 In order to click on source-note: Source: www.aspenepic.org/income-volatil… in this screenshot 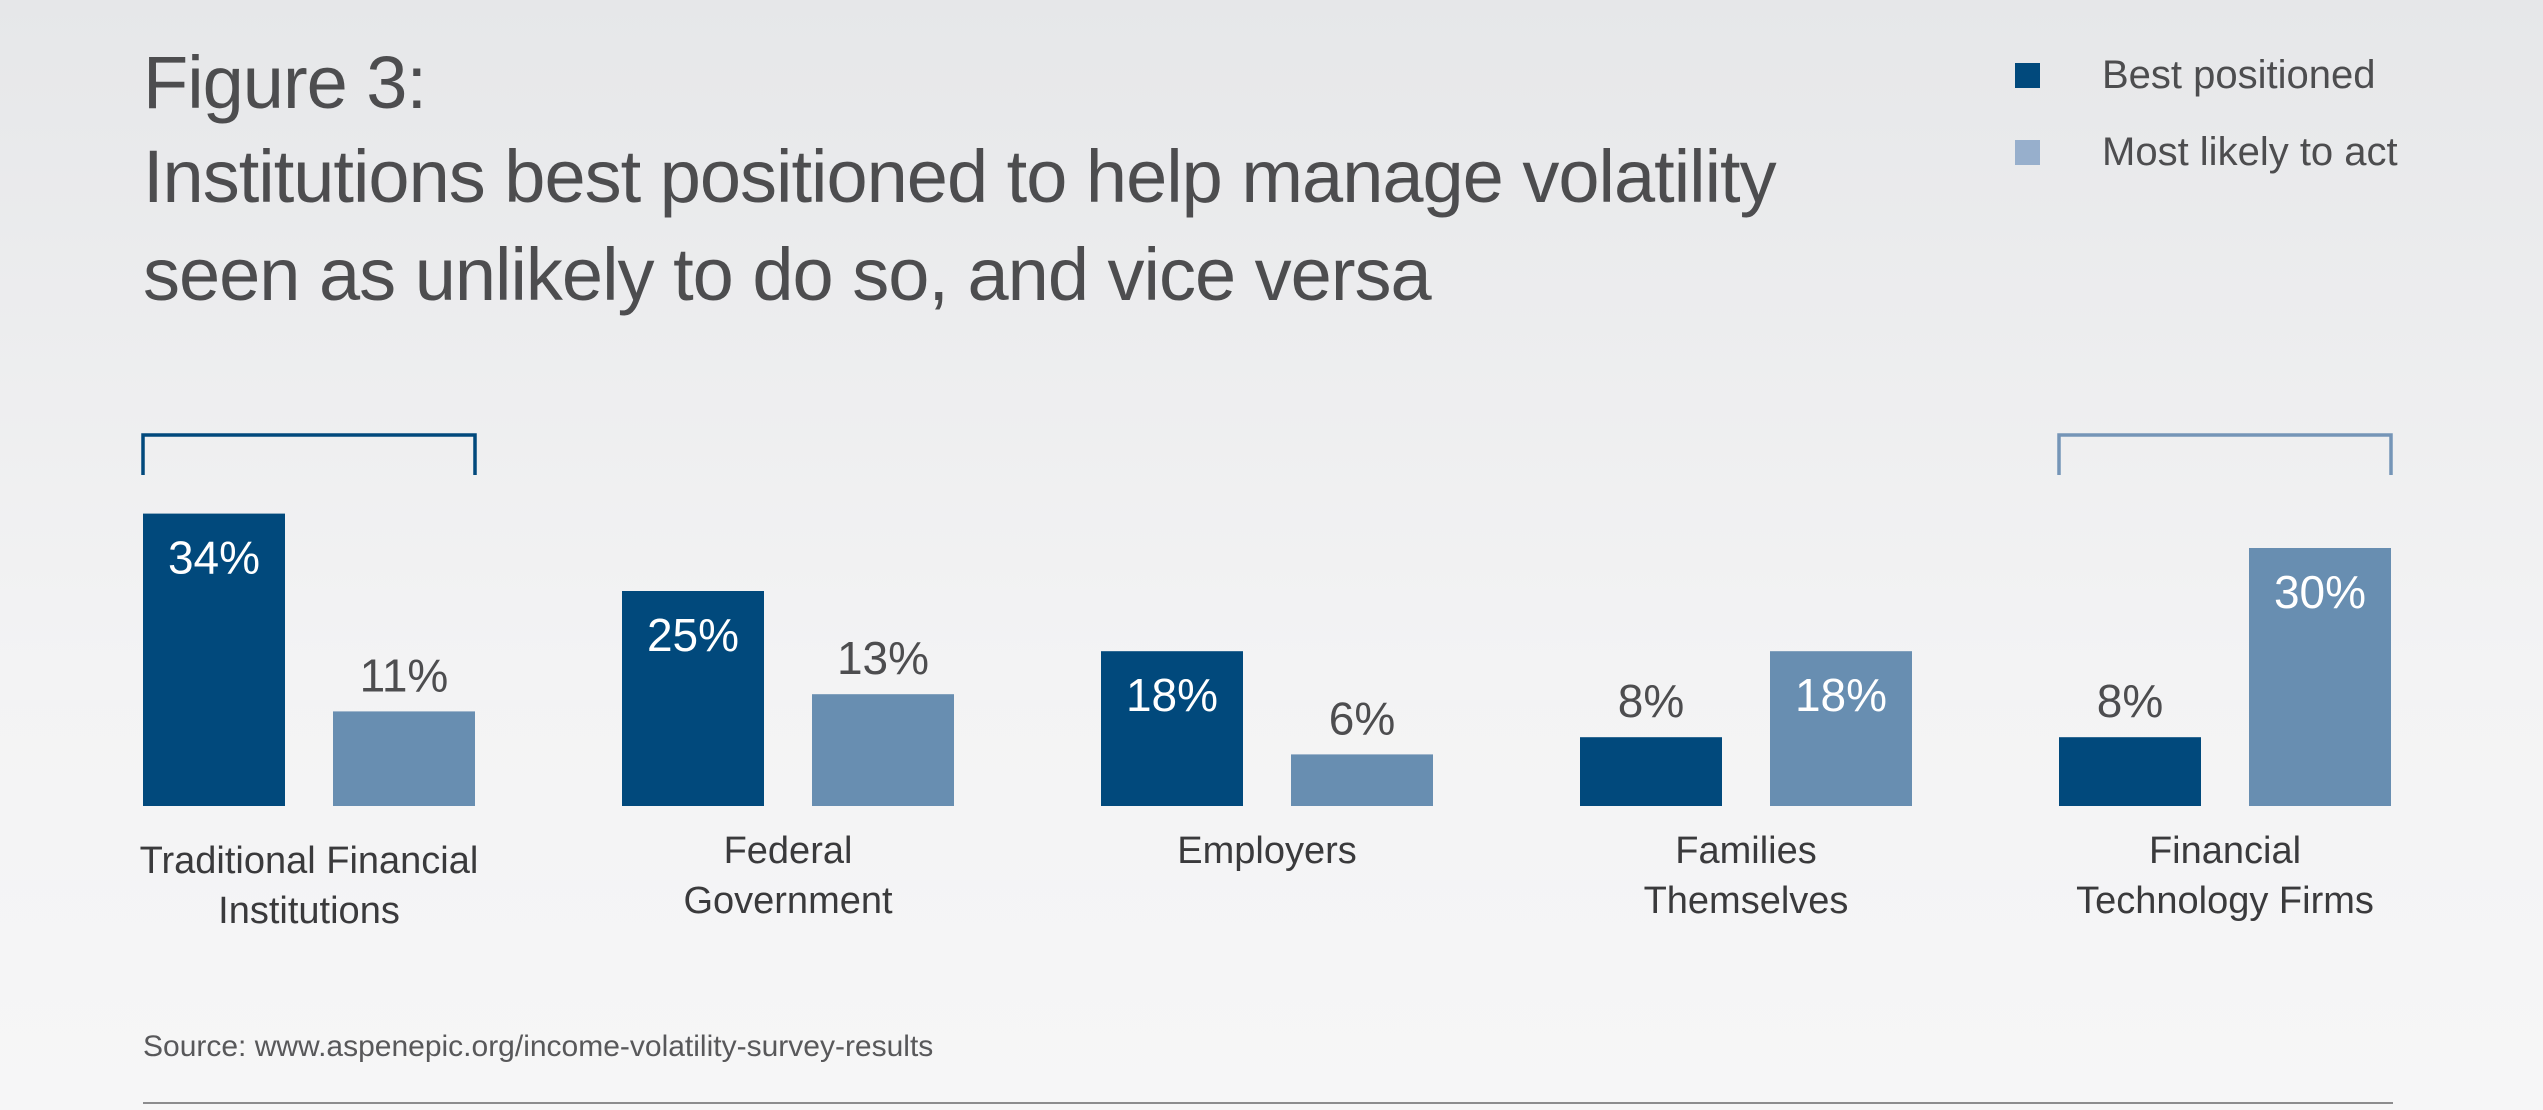, I will do `click(538, 1046)`.